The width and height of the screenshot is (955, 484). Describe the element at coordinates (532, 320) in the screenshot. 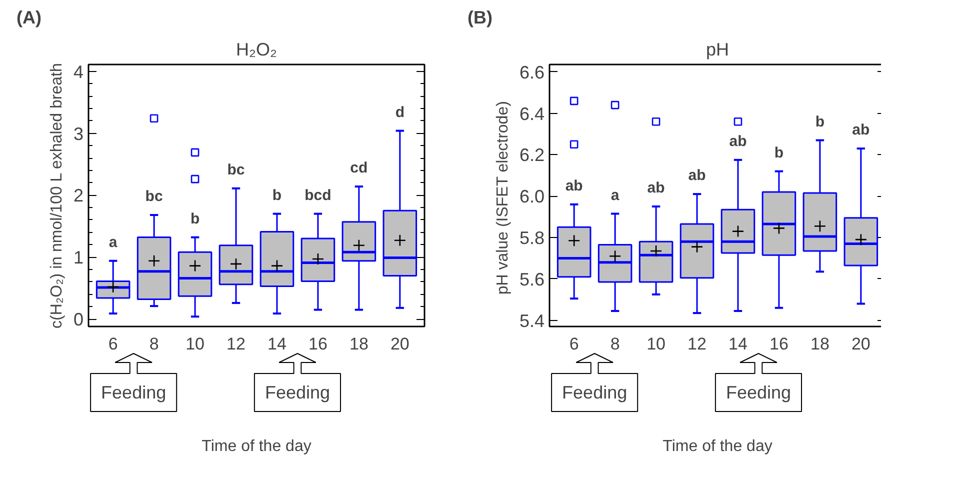

I see `y-tick-label: 5.4` at that location.